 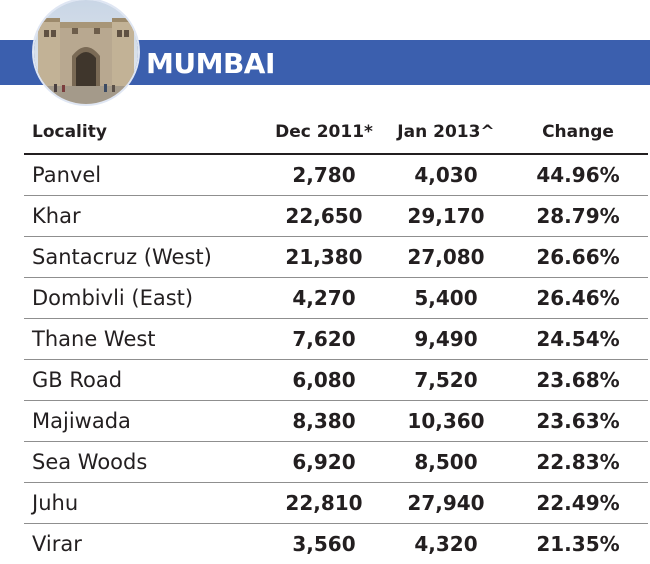 I want to click on table-row: Dombivli (East) 4,270 5,400 26.46%, so click(x=336, y=298).